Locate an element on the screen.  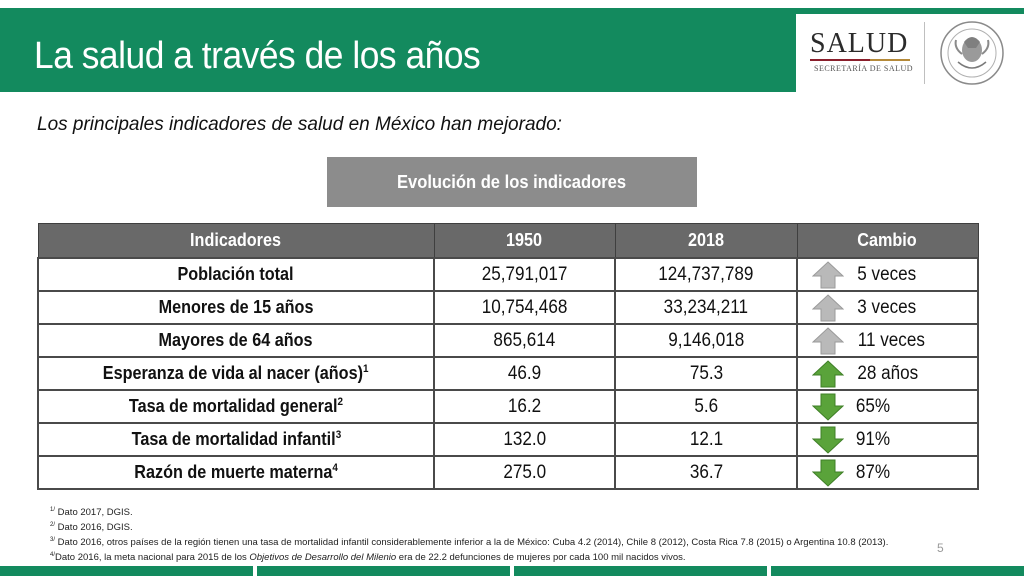
section-label: Evolución de los indicadores is located at coordinates (512, 181).